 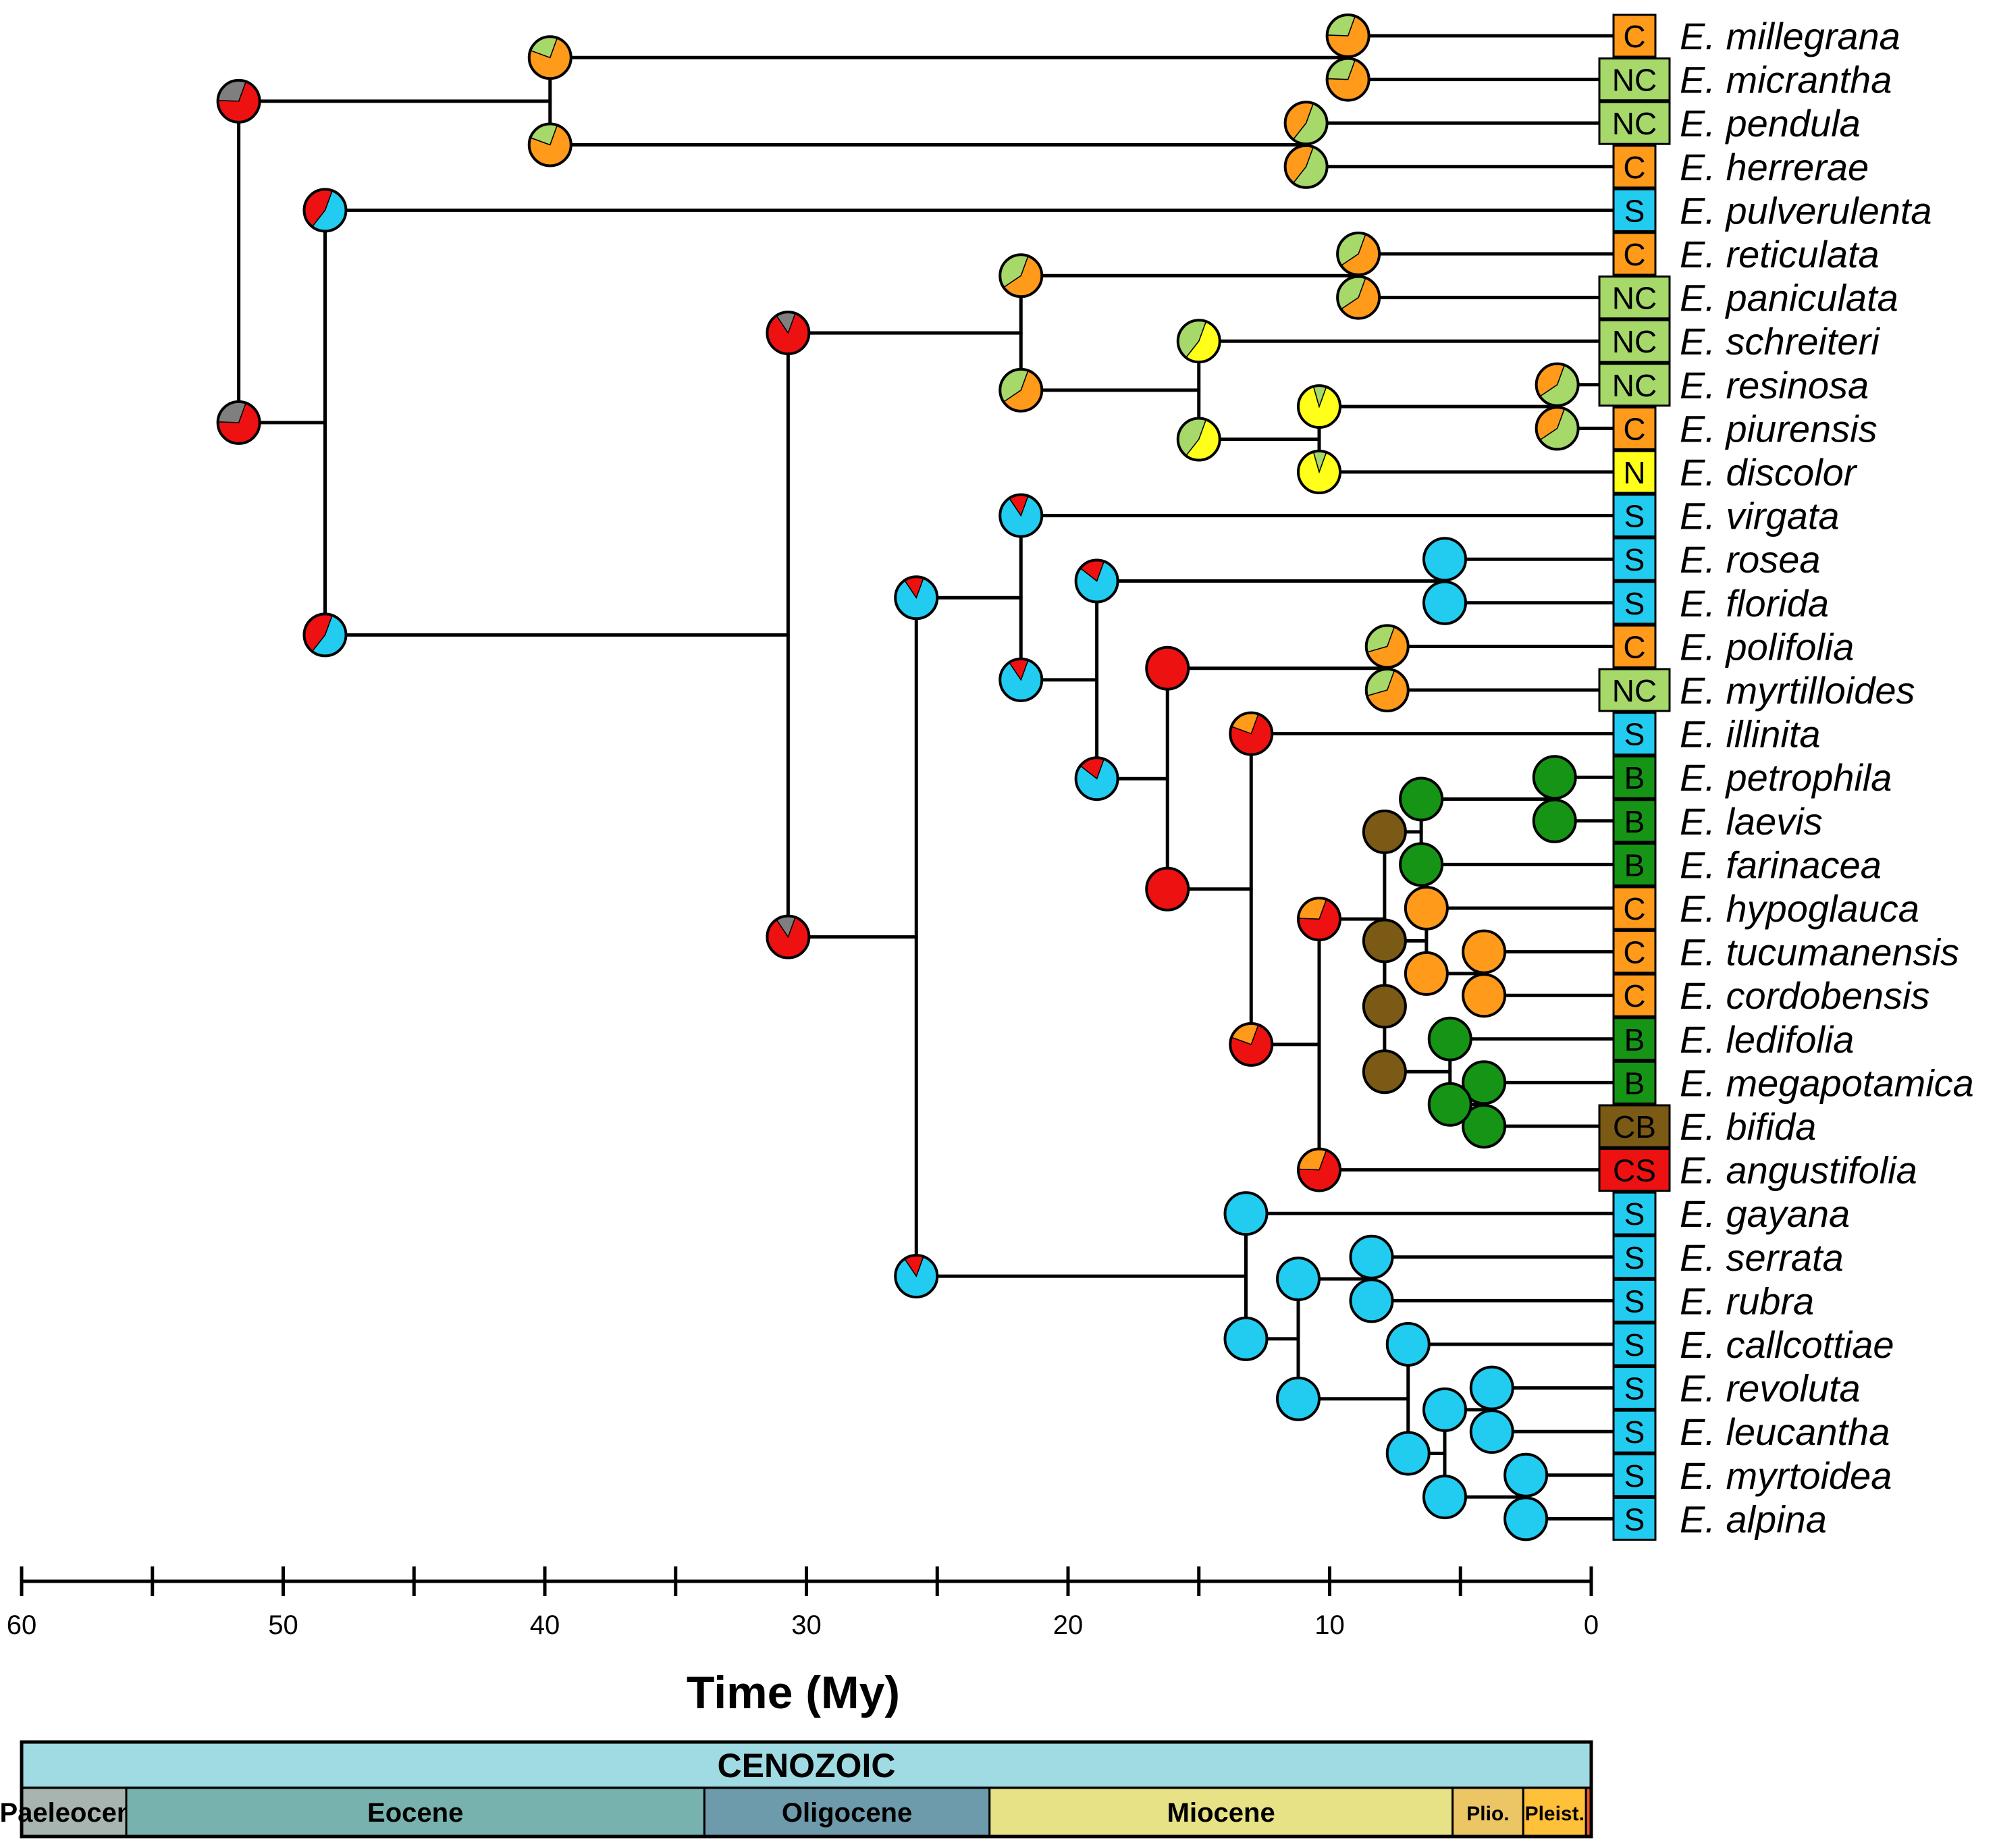 What do you see at coordinates (1786, 80) in the screenshot?
I see `species-label: E. micrantha` at bounding box center [1786, 80].